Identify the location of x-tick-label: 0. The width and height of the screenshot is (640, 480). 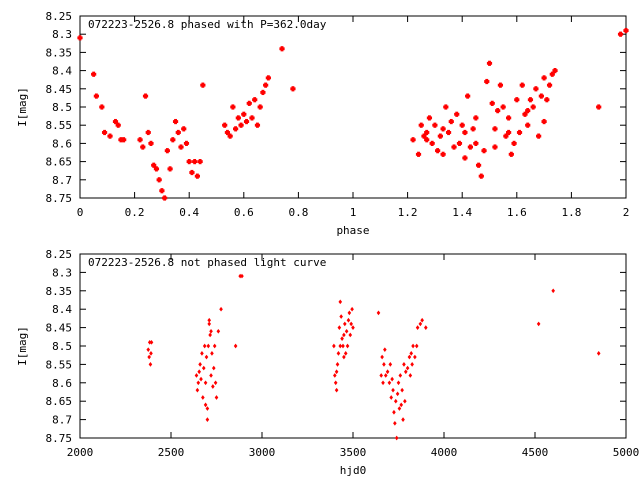
(80, 212).